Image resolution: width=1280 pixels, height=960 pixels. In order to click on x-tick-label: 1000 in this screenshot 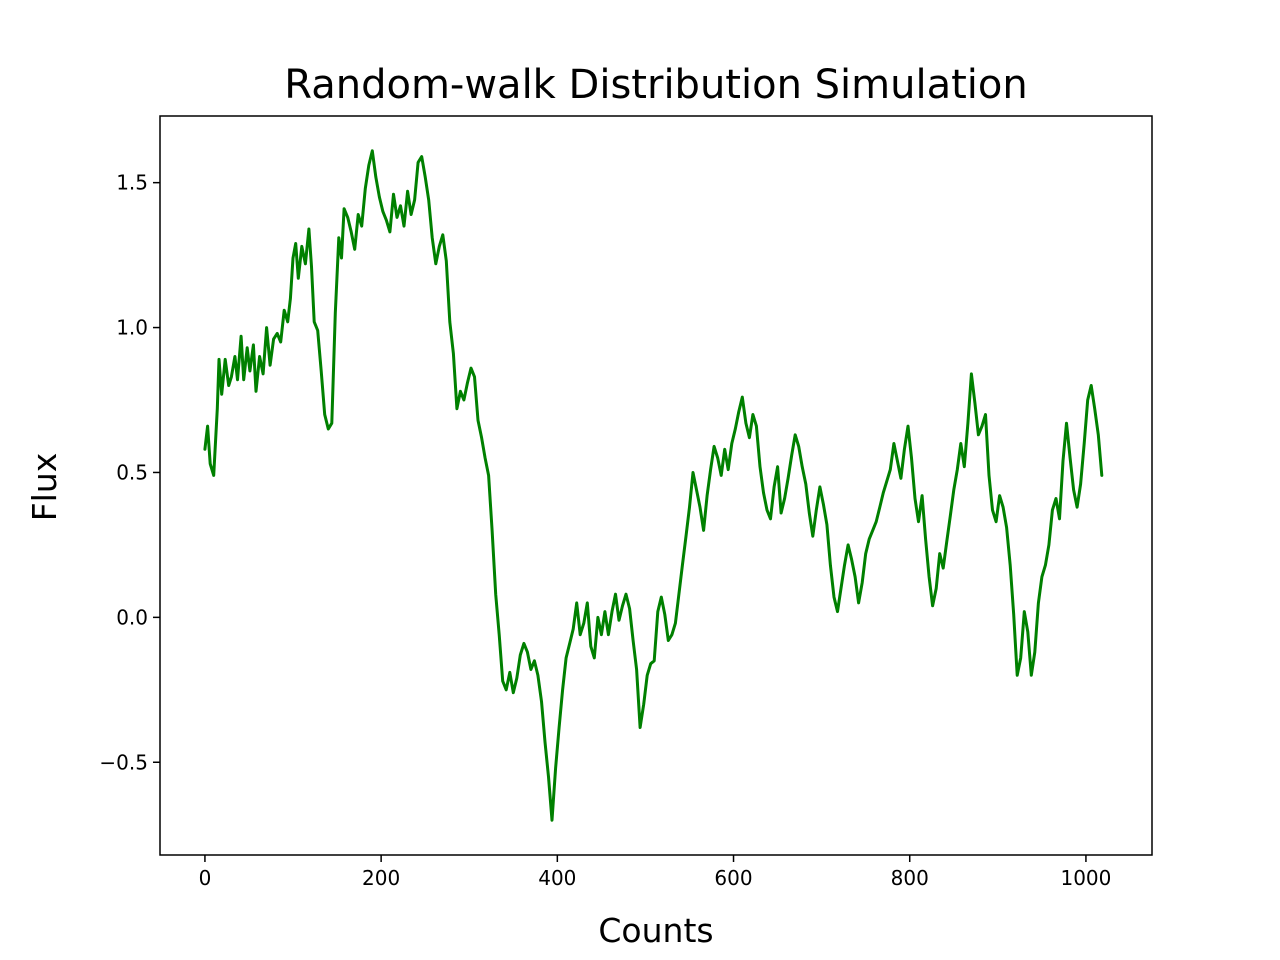, I will do `click(1085, 878)`.